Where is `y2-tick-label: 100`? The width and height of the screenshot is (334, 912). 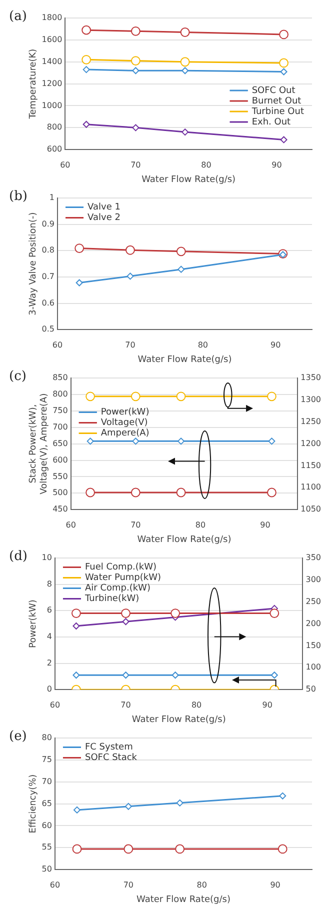 y2-tick-label: 100 is located at coordinates (314, 667).